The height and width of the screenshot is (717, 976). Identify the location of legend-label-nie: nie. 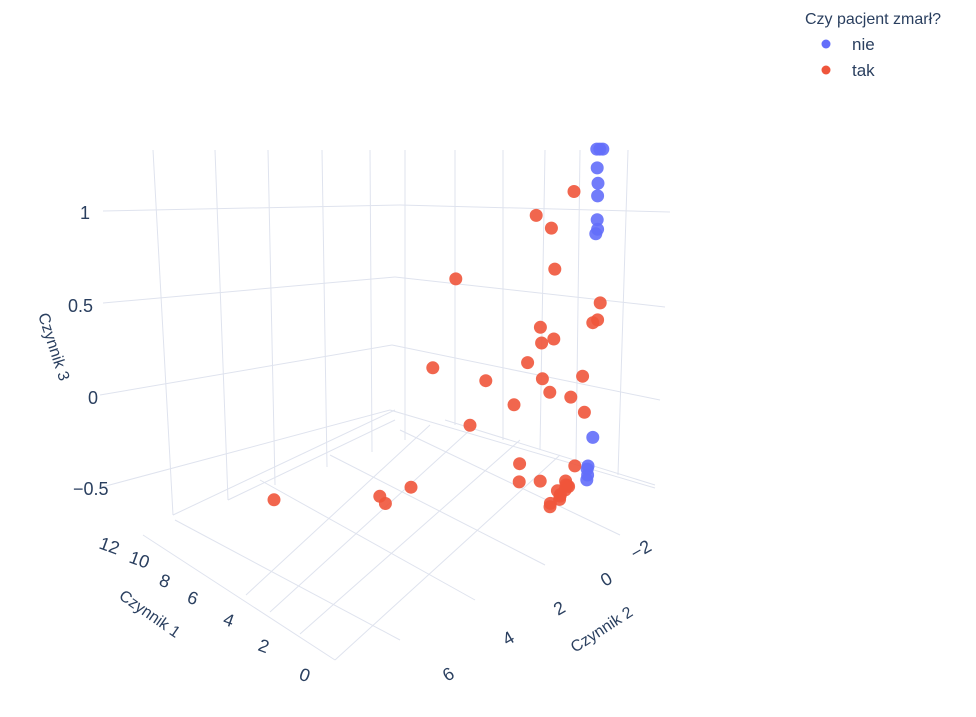
(863, 44).